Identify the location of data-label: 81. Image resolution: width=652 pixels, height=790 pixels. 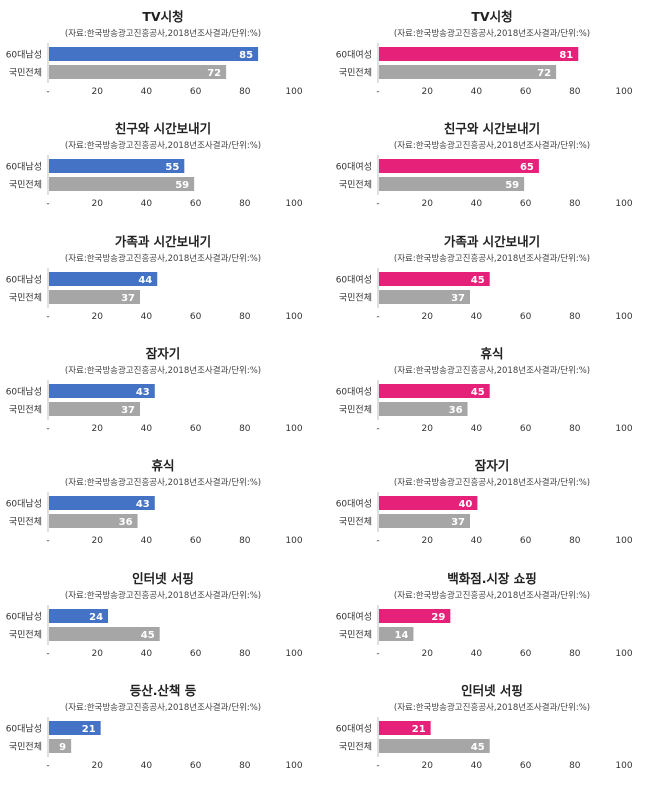
(566, 55).